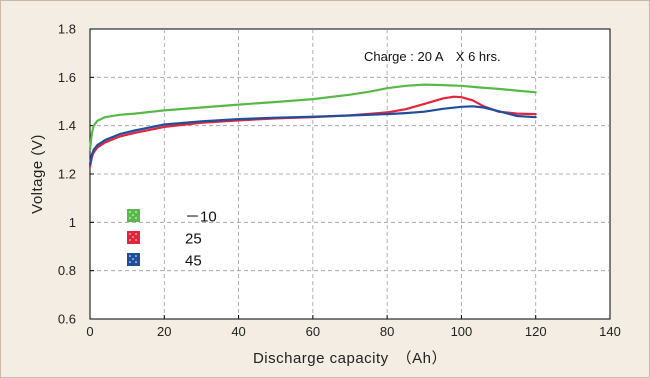 Image resolution: width=650 pixels, height=378 pixels. Describe the element at coordinates (238, 331) in the screenshot. I see `x-tick-label: 40` at that location.